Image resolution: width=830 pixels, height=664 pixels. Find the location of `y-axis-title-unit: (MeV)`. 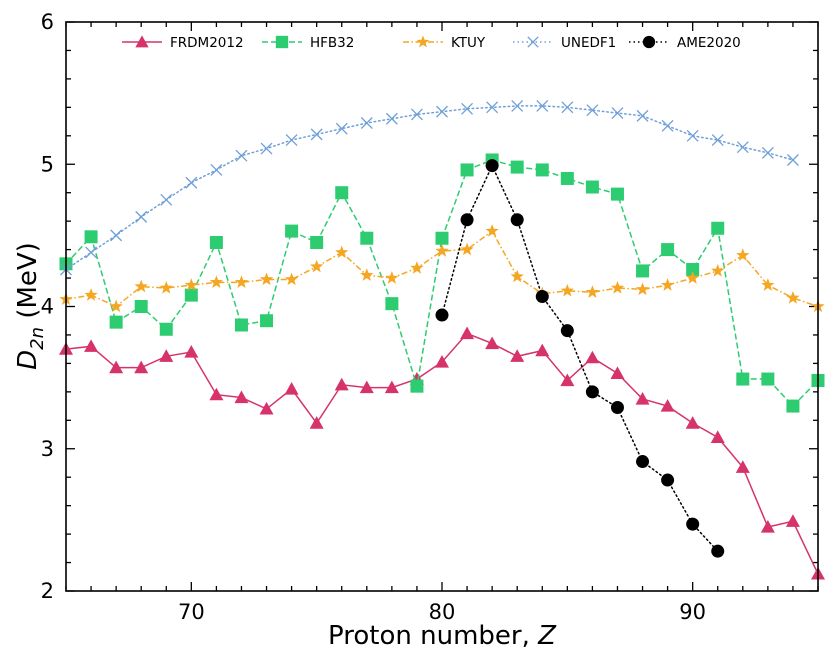

y-axis-title-unit: (MeV) is located at coordinates (28, 284).